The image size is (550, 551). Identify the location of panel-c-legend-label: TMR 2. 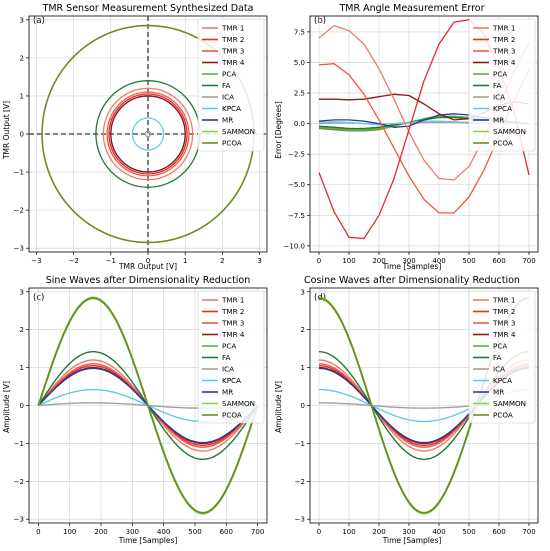
(232, 311).